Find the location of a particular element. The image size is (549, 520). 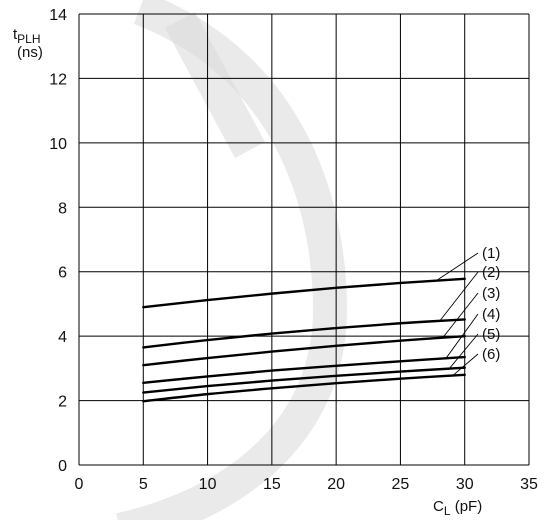

x-tick-label: 30 is located at coordinates (465, 484).